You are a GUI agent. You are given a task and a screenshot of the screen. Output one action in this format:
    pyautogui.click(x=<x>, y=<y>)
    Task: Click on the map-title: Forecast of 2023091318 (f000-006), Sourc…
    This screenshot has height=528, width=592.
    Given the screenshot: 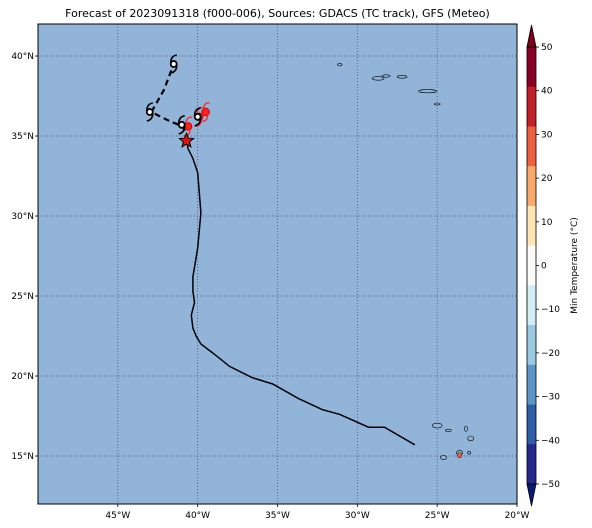 What is the action you would take?
    pyautogui.click(x=277, y=13)
    